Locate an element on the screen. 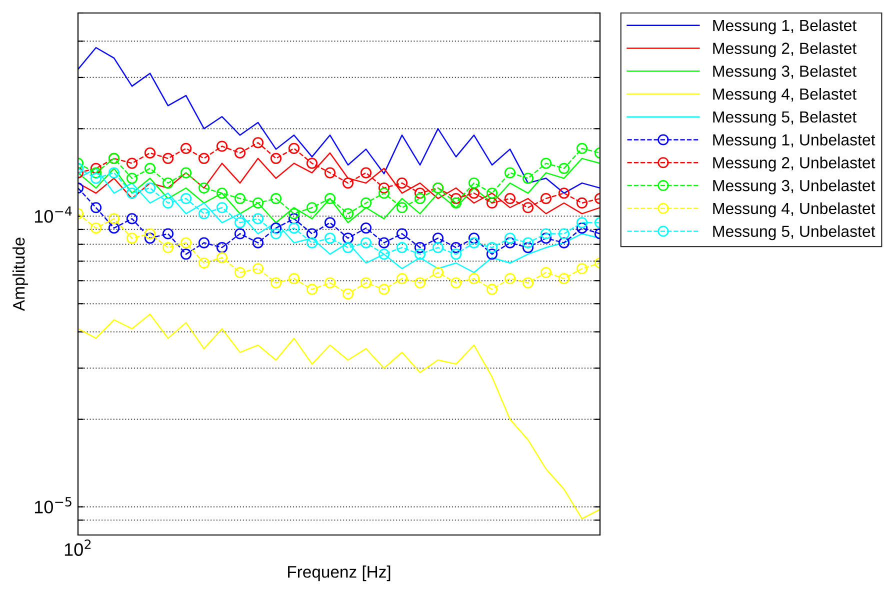 The width and height of the screenshot is (893, 593). legend-label: Messung 5, Belastet is located at coordinates (785, 118).